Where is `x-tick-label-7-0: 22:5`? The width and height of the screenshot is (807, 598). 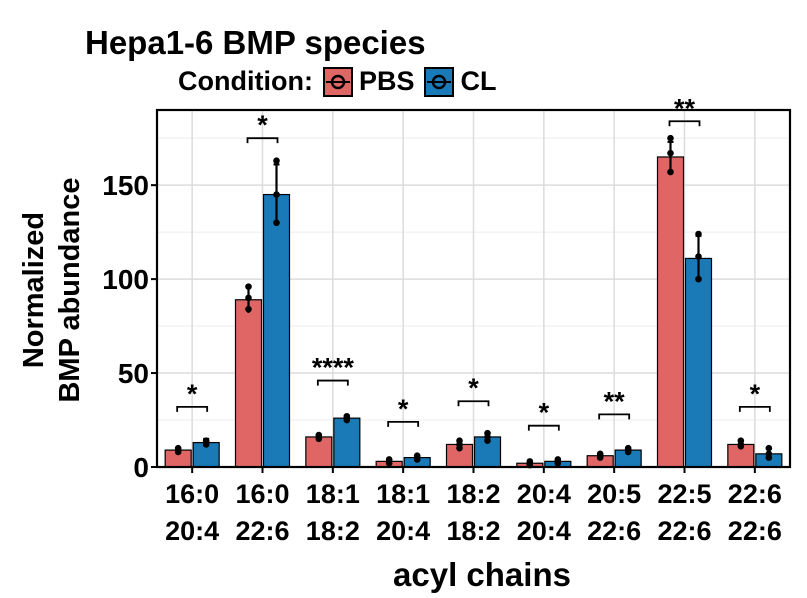
x-tick-label-7-0: 22:5 is located at coordinates (684, 494).